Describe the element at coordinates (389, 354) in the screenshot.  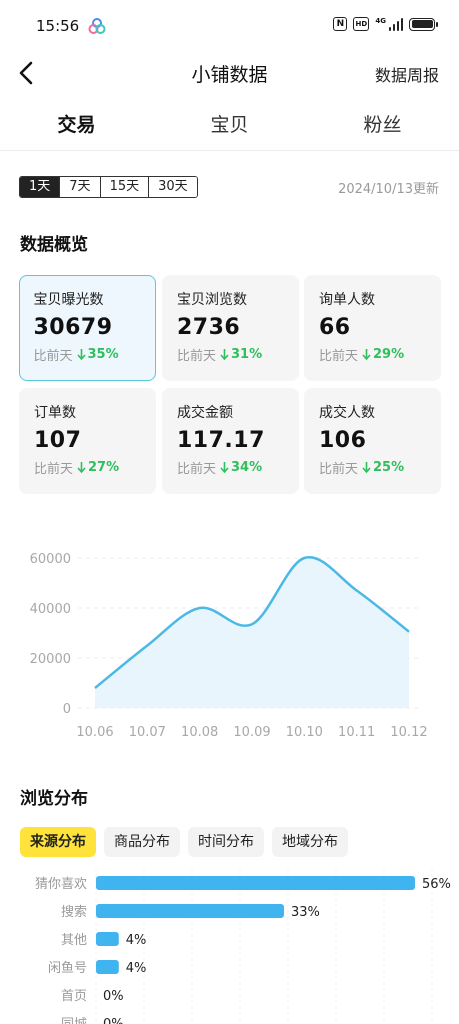
I see `metric-delta: 29%` at that location.